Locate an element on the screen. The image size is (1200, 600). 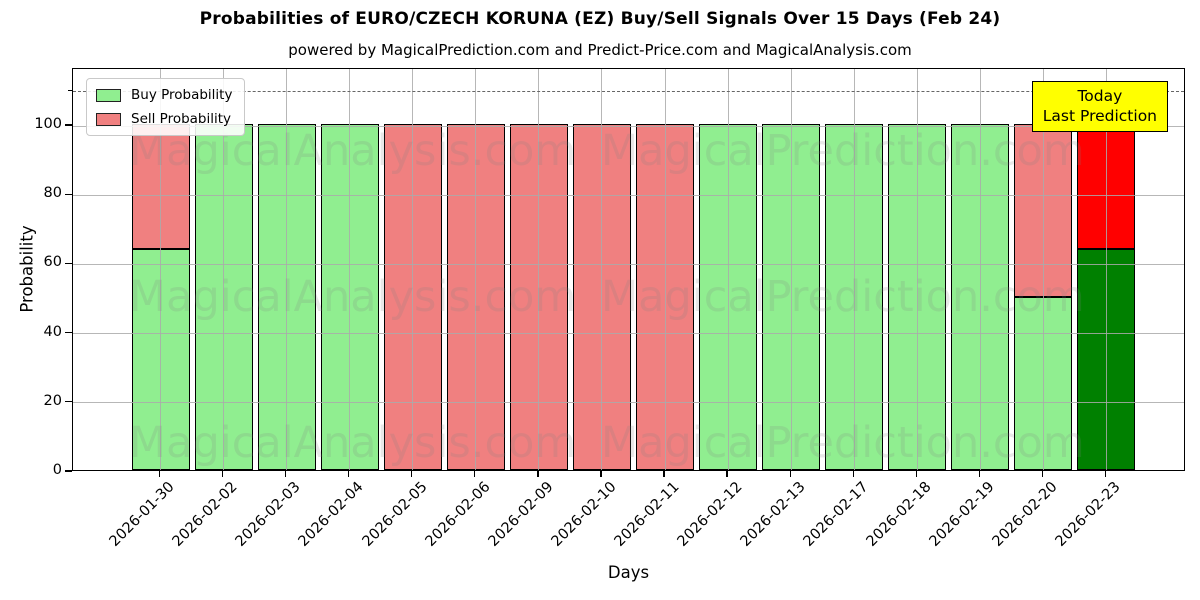
legend-item-sell: Sell Probability is located at coordinates (164, 119).